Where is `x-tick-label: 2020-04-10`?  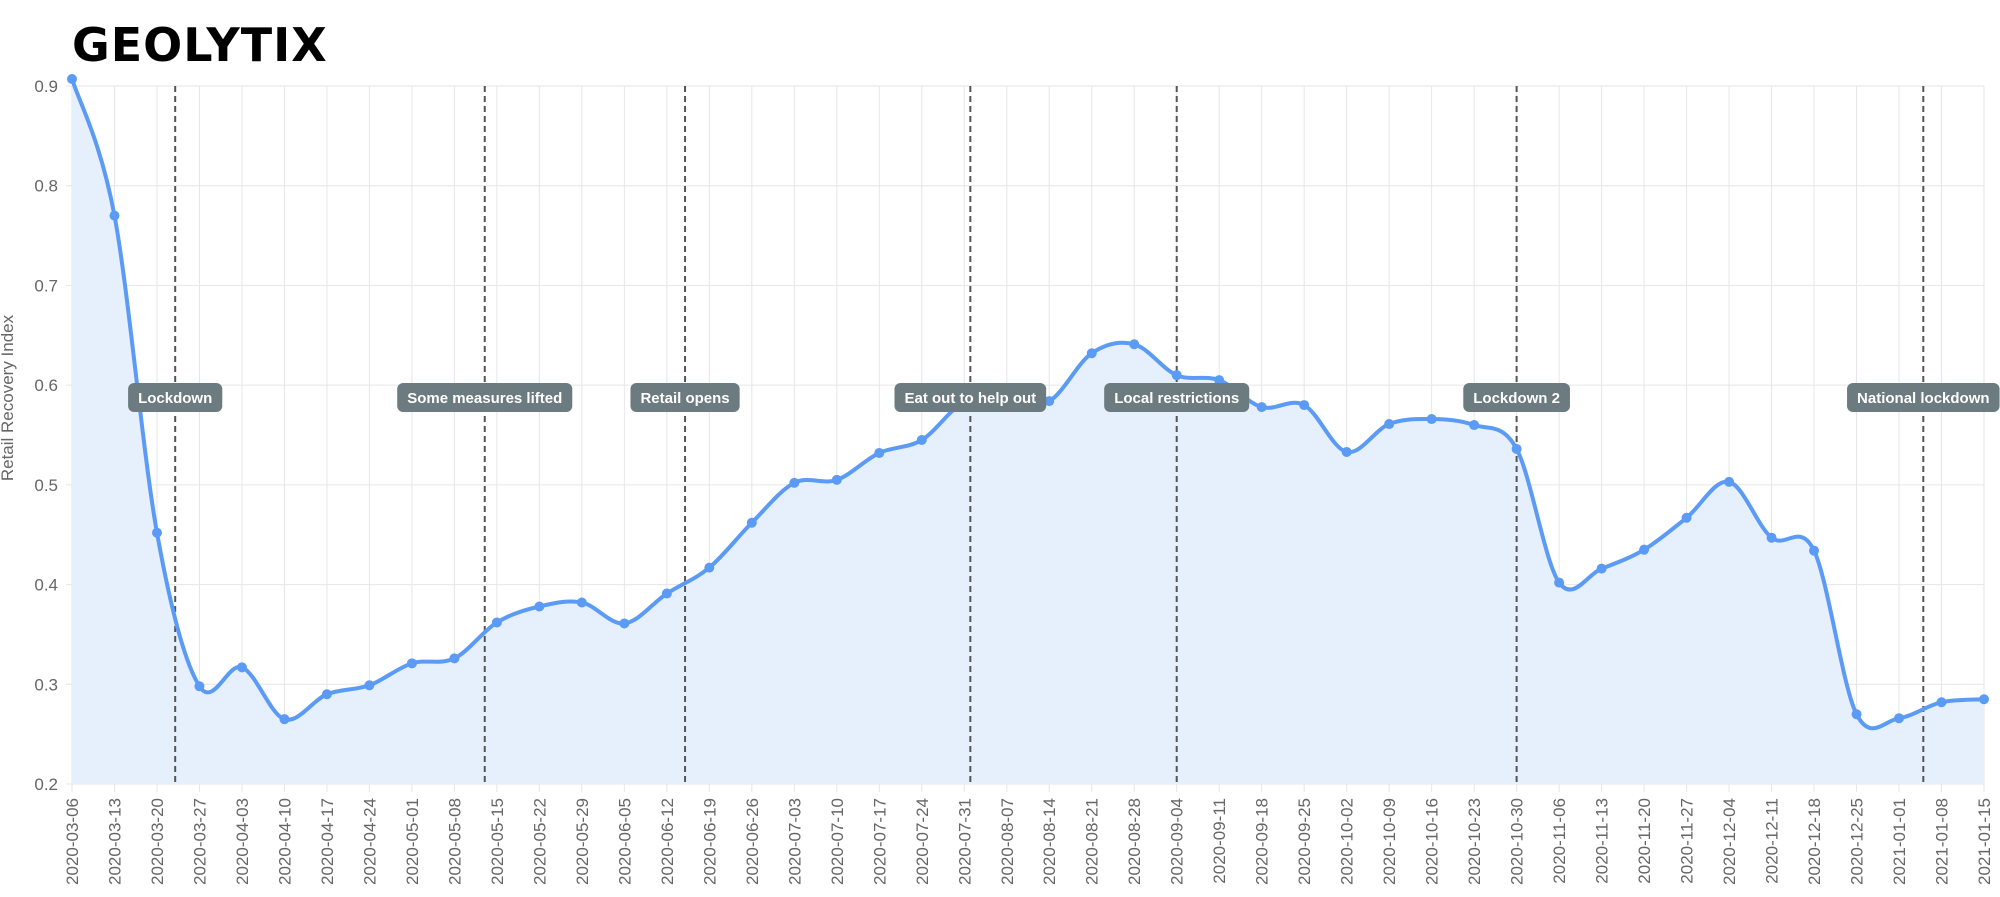 x-tick-label: 2020-04-10 is located at coordinates (284, 841).